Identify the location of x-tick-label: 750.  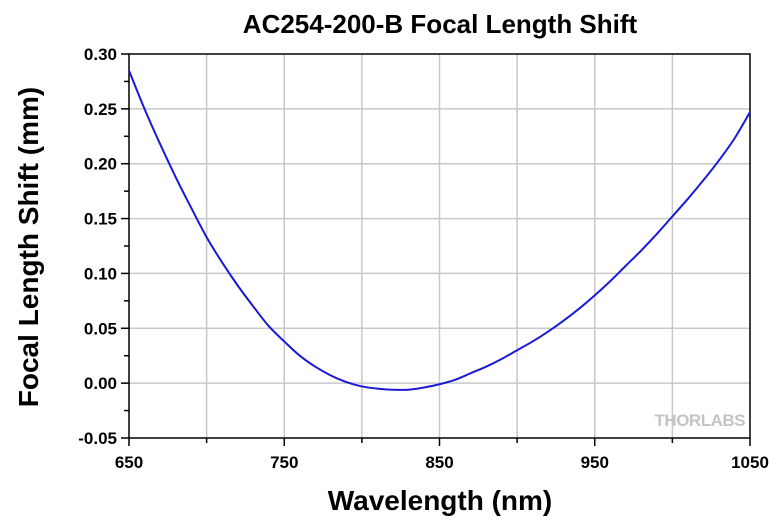
(284, 462).